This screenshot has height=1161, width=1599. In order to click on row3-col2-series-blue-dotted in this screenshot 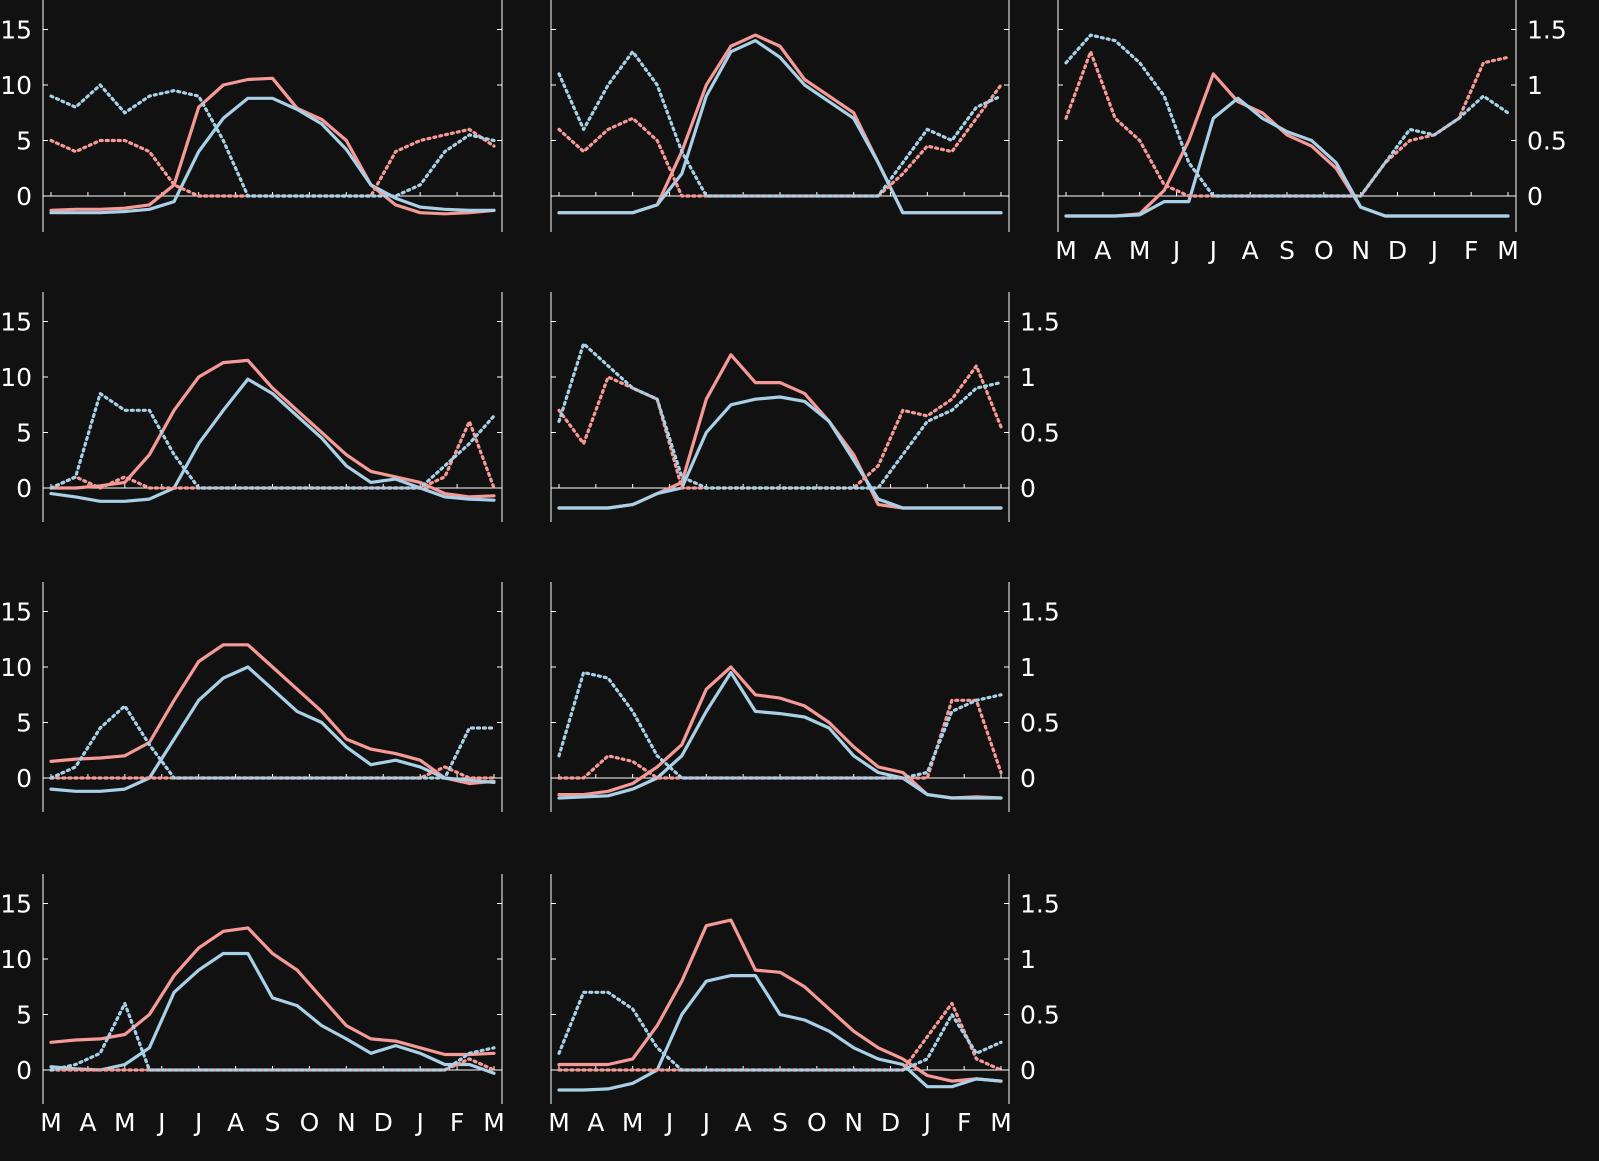, I will do `click(780, 725)`.